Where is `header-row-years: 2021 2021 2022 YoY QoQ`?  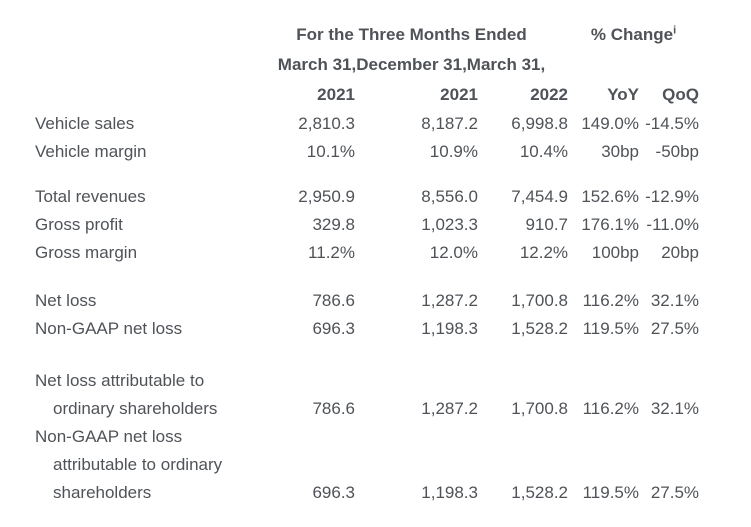 header-row-years: 2021 2021 2022 YoY QoQ is located at coordinates (367, 95).